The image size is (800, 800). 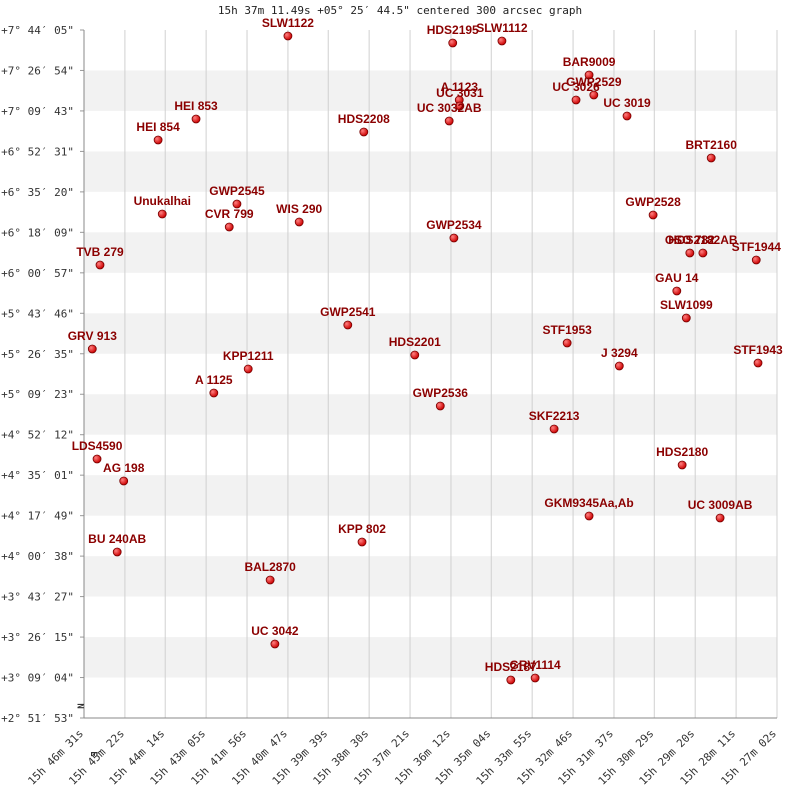 What do you see at coordinates (275, 631) in the screenshot?
I see `star-label: UC 3042` at bounding box center [275, 631].